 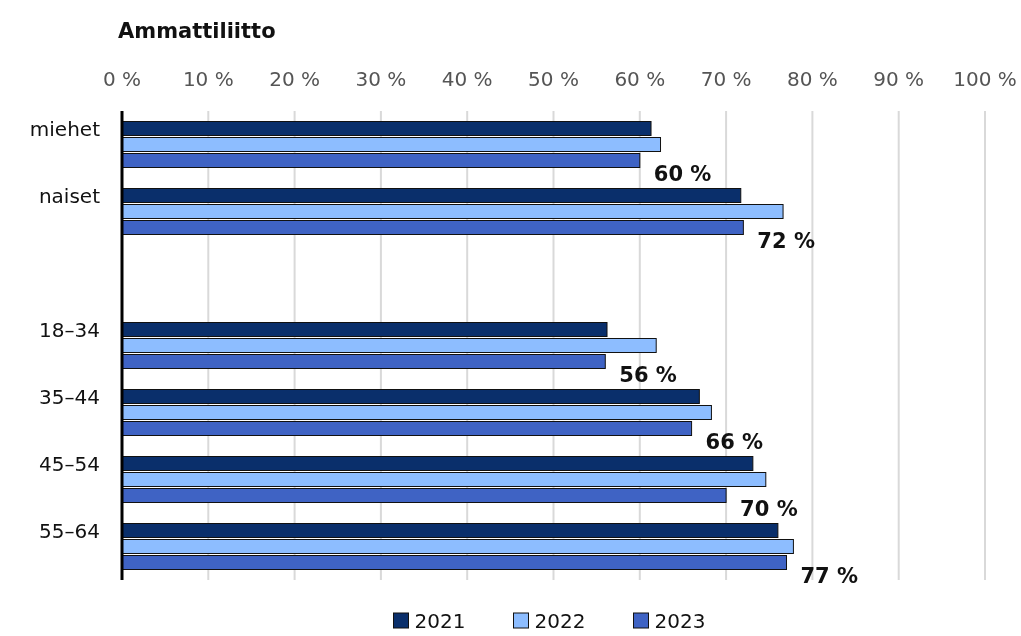 What do you see at coordinates (69, 329) in the screenshot?
I see `y-tick-label: 18–34` at bounding box center [69, 329].